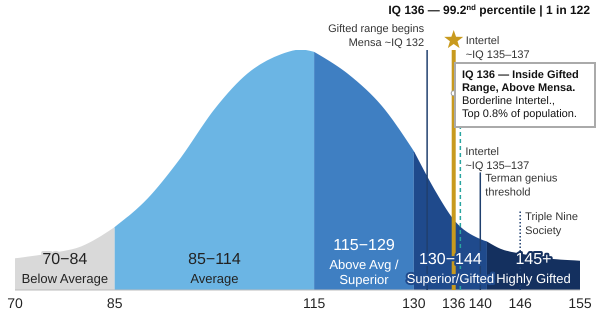 Image resolution: width=600 pixels, height=327 pixels. I want to click on ref-line-label: Gifted range begins Mensa ~IQ 132, so click(376, 36).